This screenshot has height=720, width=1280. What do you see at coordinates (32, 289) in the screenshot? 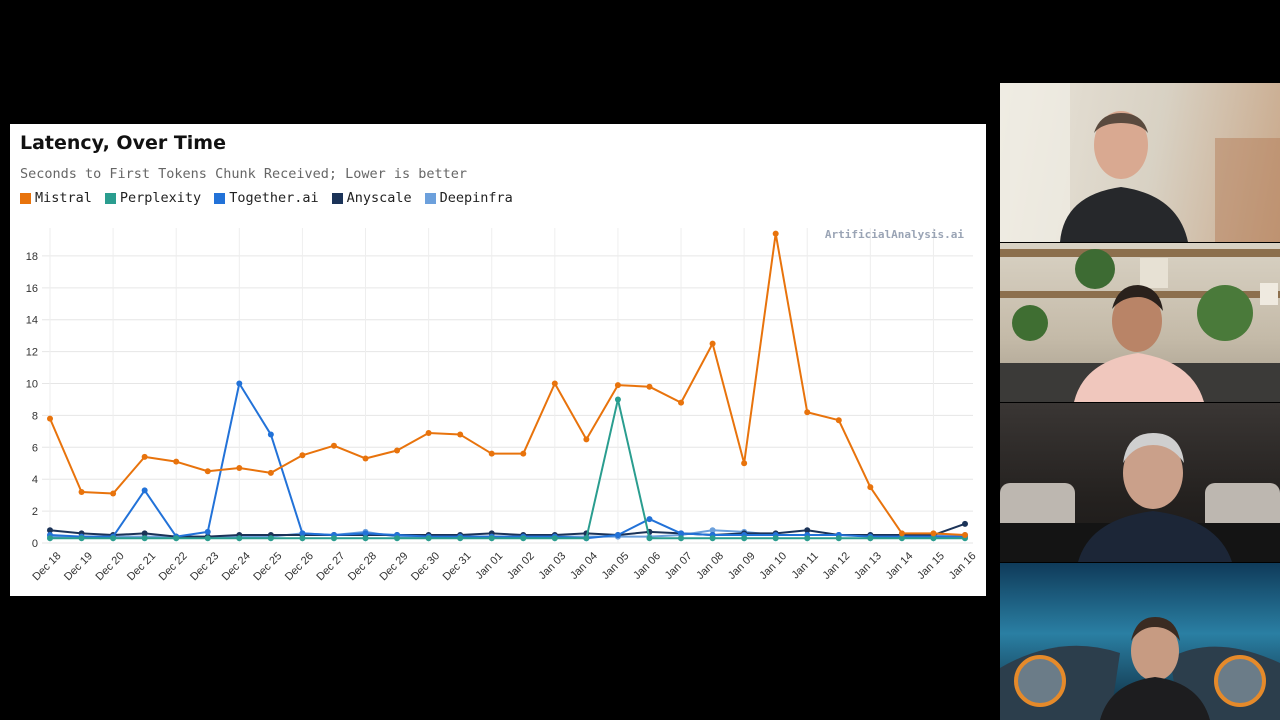
I see `y-tick-label: 16` at bounding box center [32, 289].